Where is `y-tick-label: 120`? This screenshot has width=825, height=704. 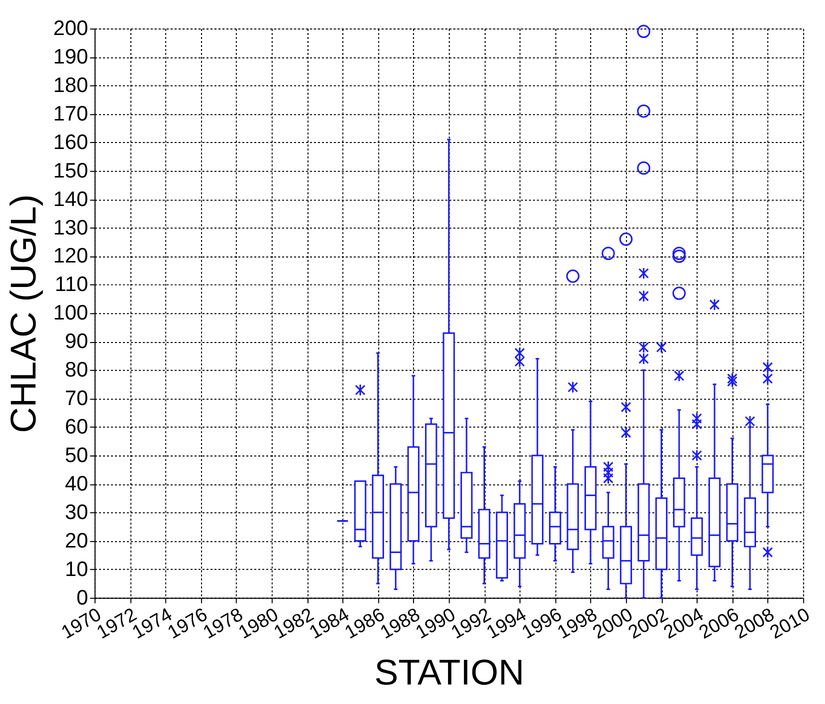
y-tick-label: 120 is located at coordinates (70, 256).